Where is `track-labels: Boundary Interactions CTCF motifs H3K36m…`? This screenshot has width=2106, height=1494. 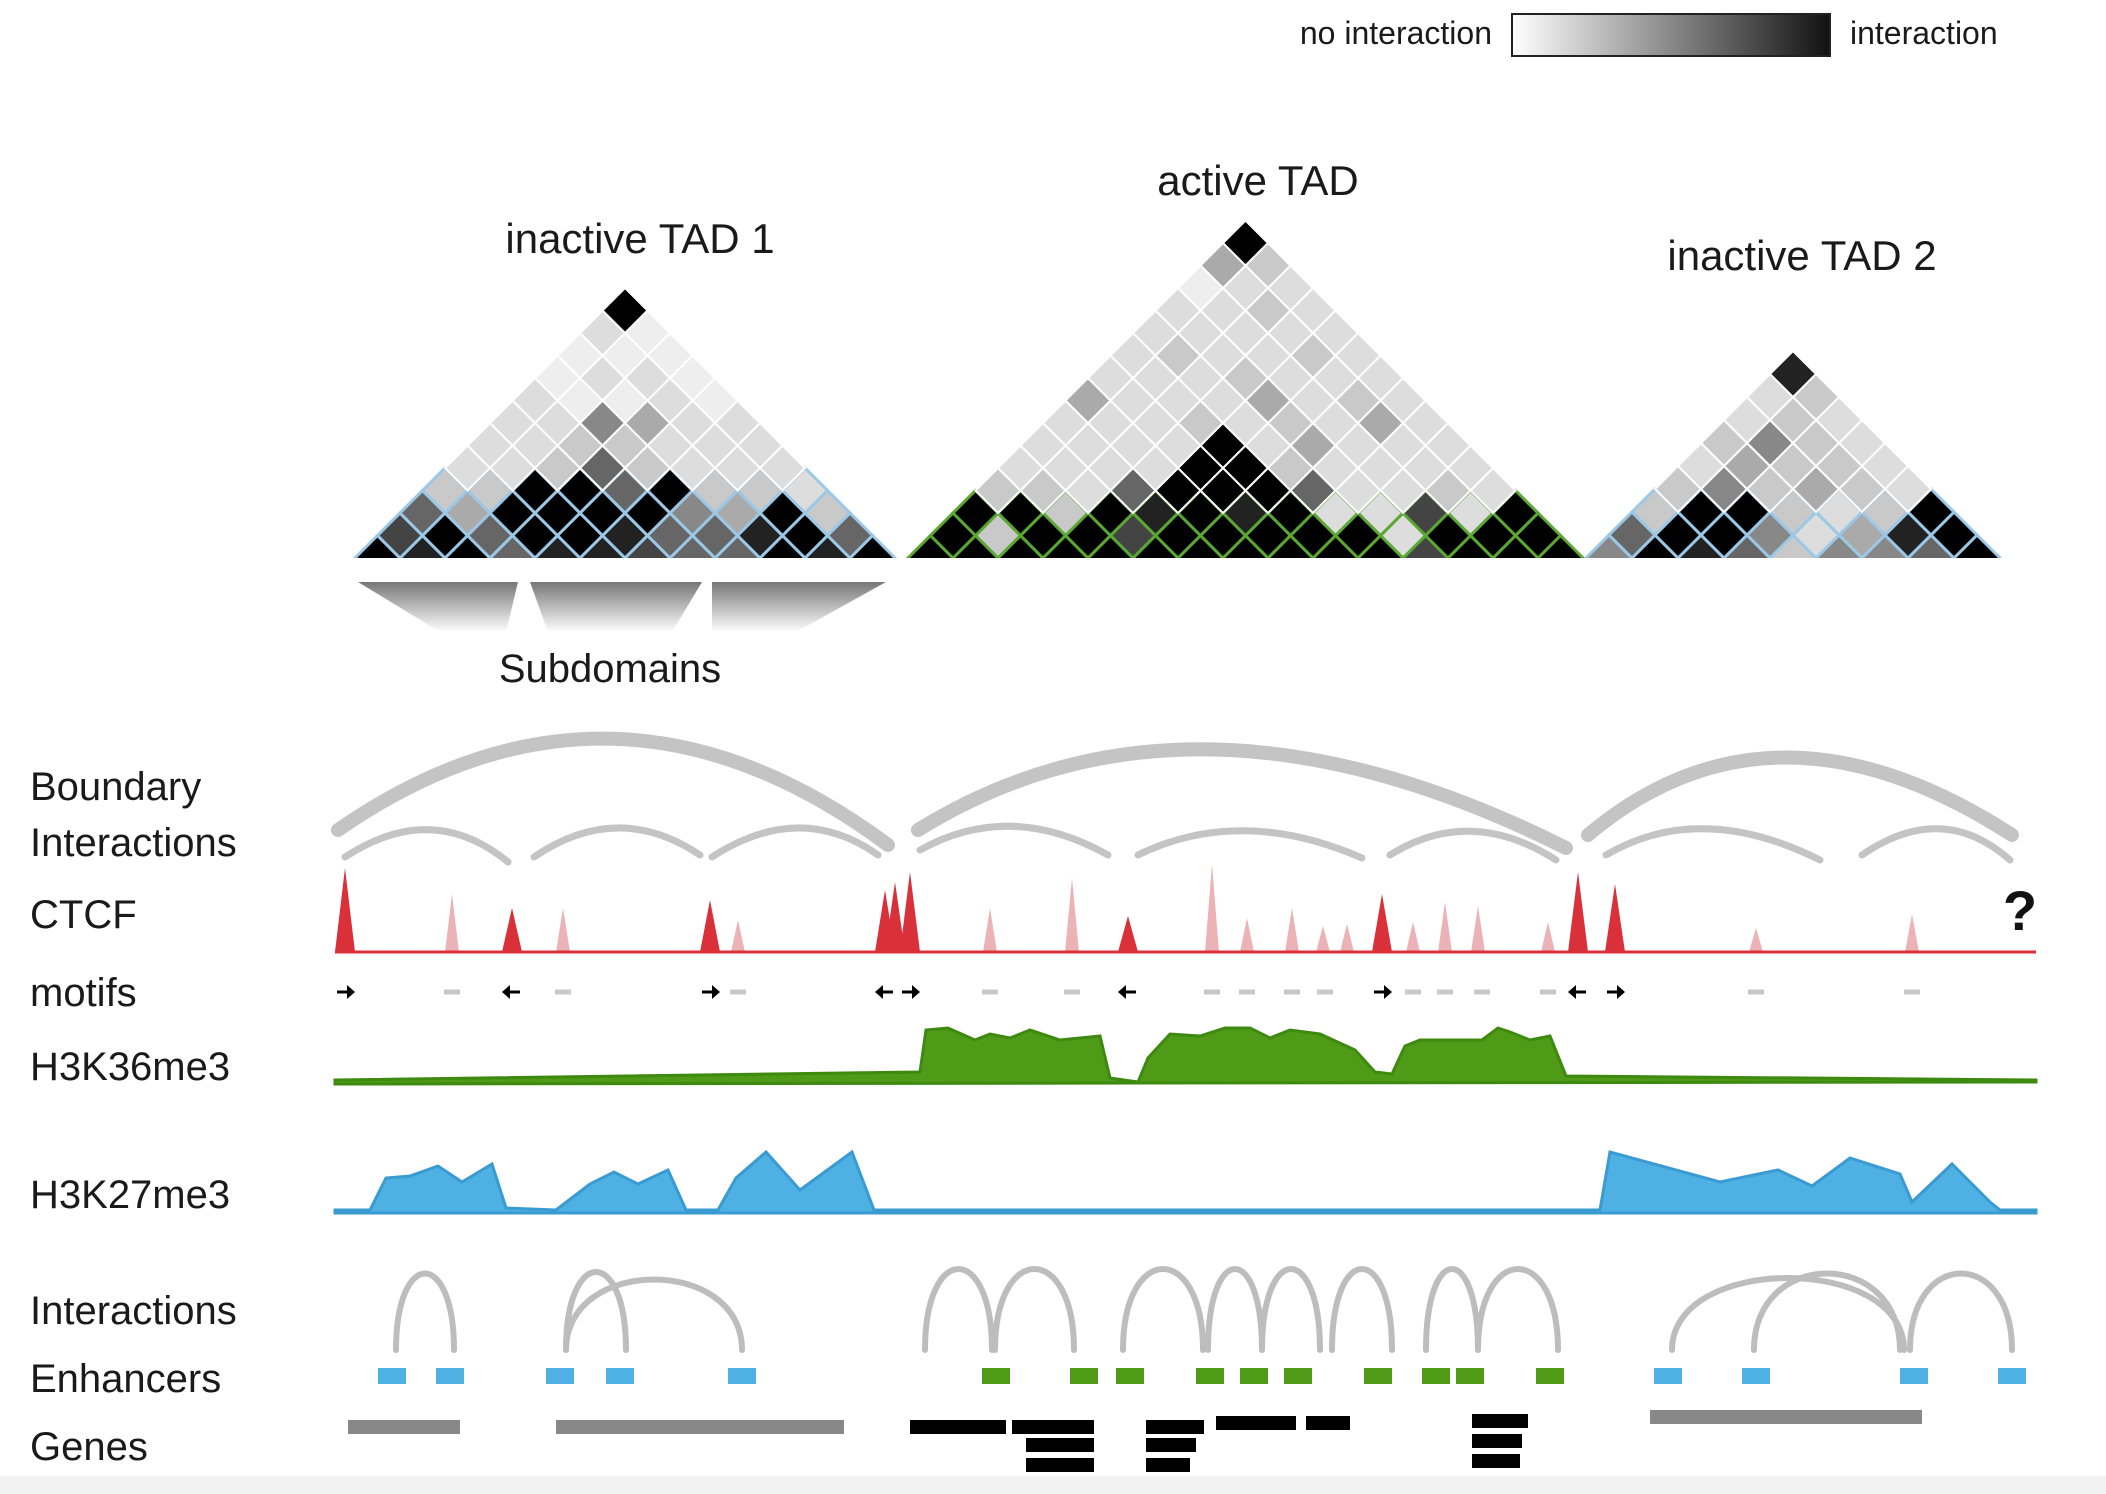 track-labels: Boundary Interactions CTCF motifs H3K36m… is located at coordinates (133, 1117).